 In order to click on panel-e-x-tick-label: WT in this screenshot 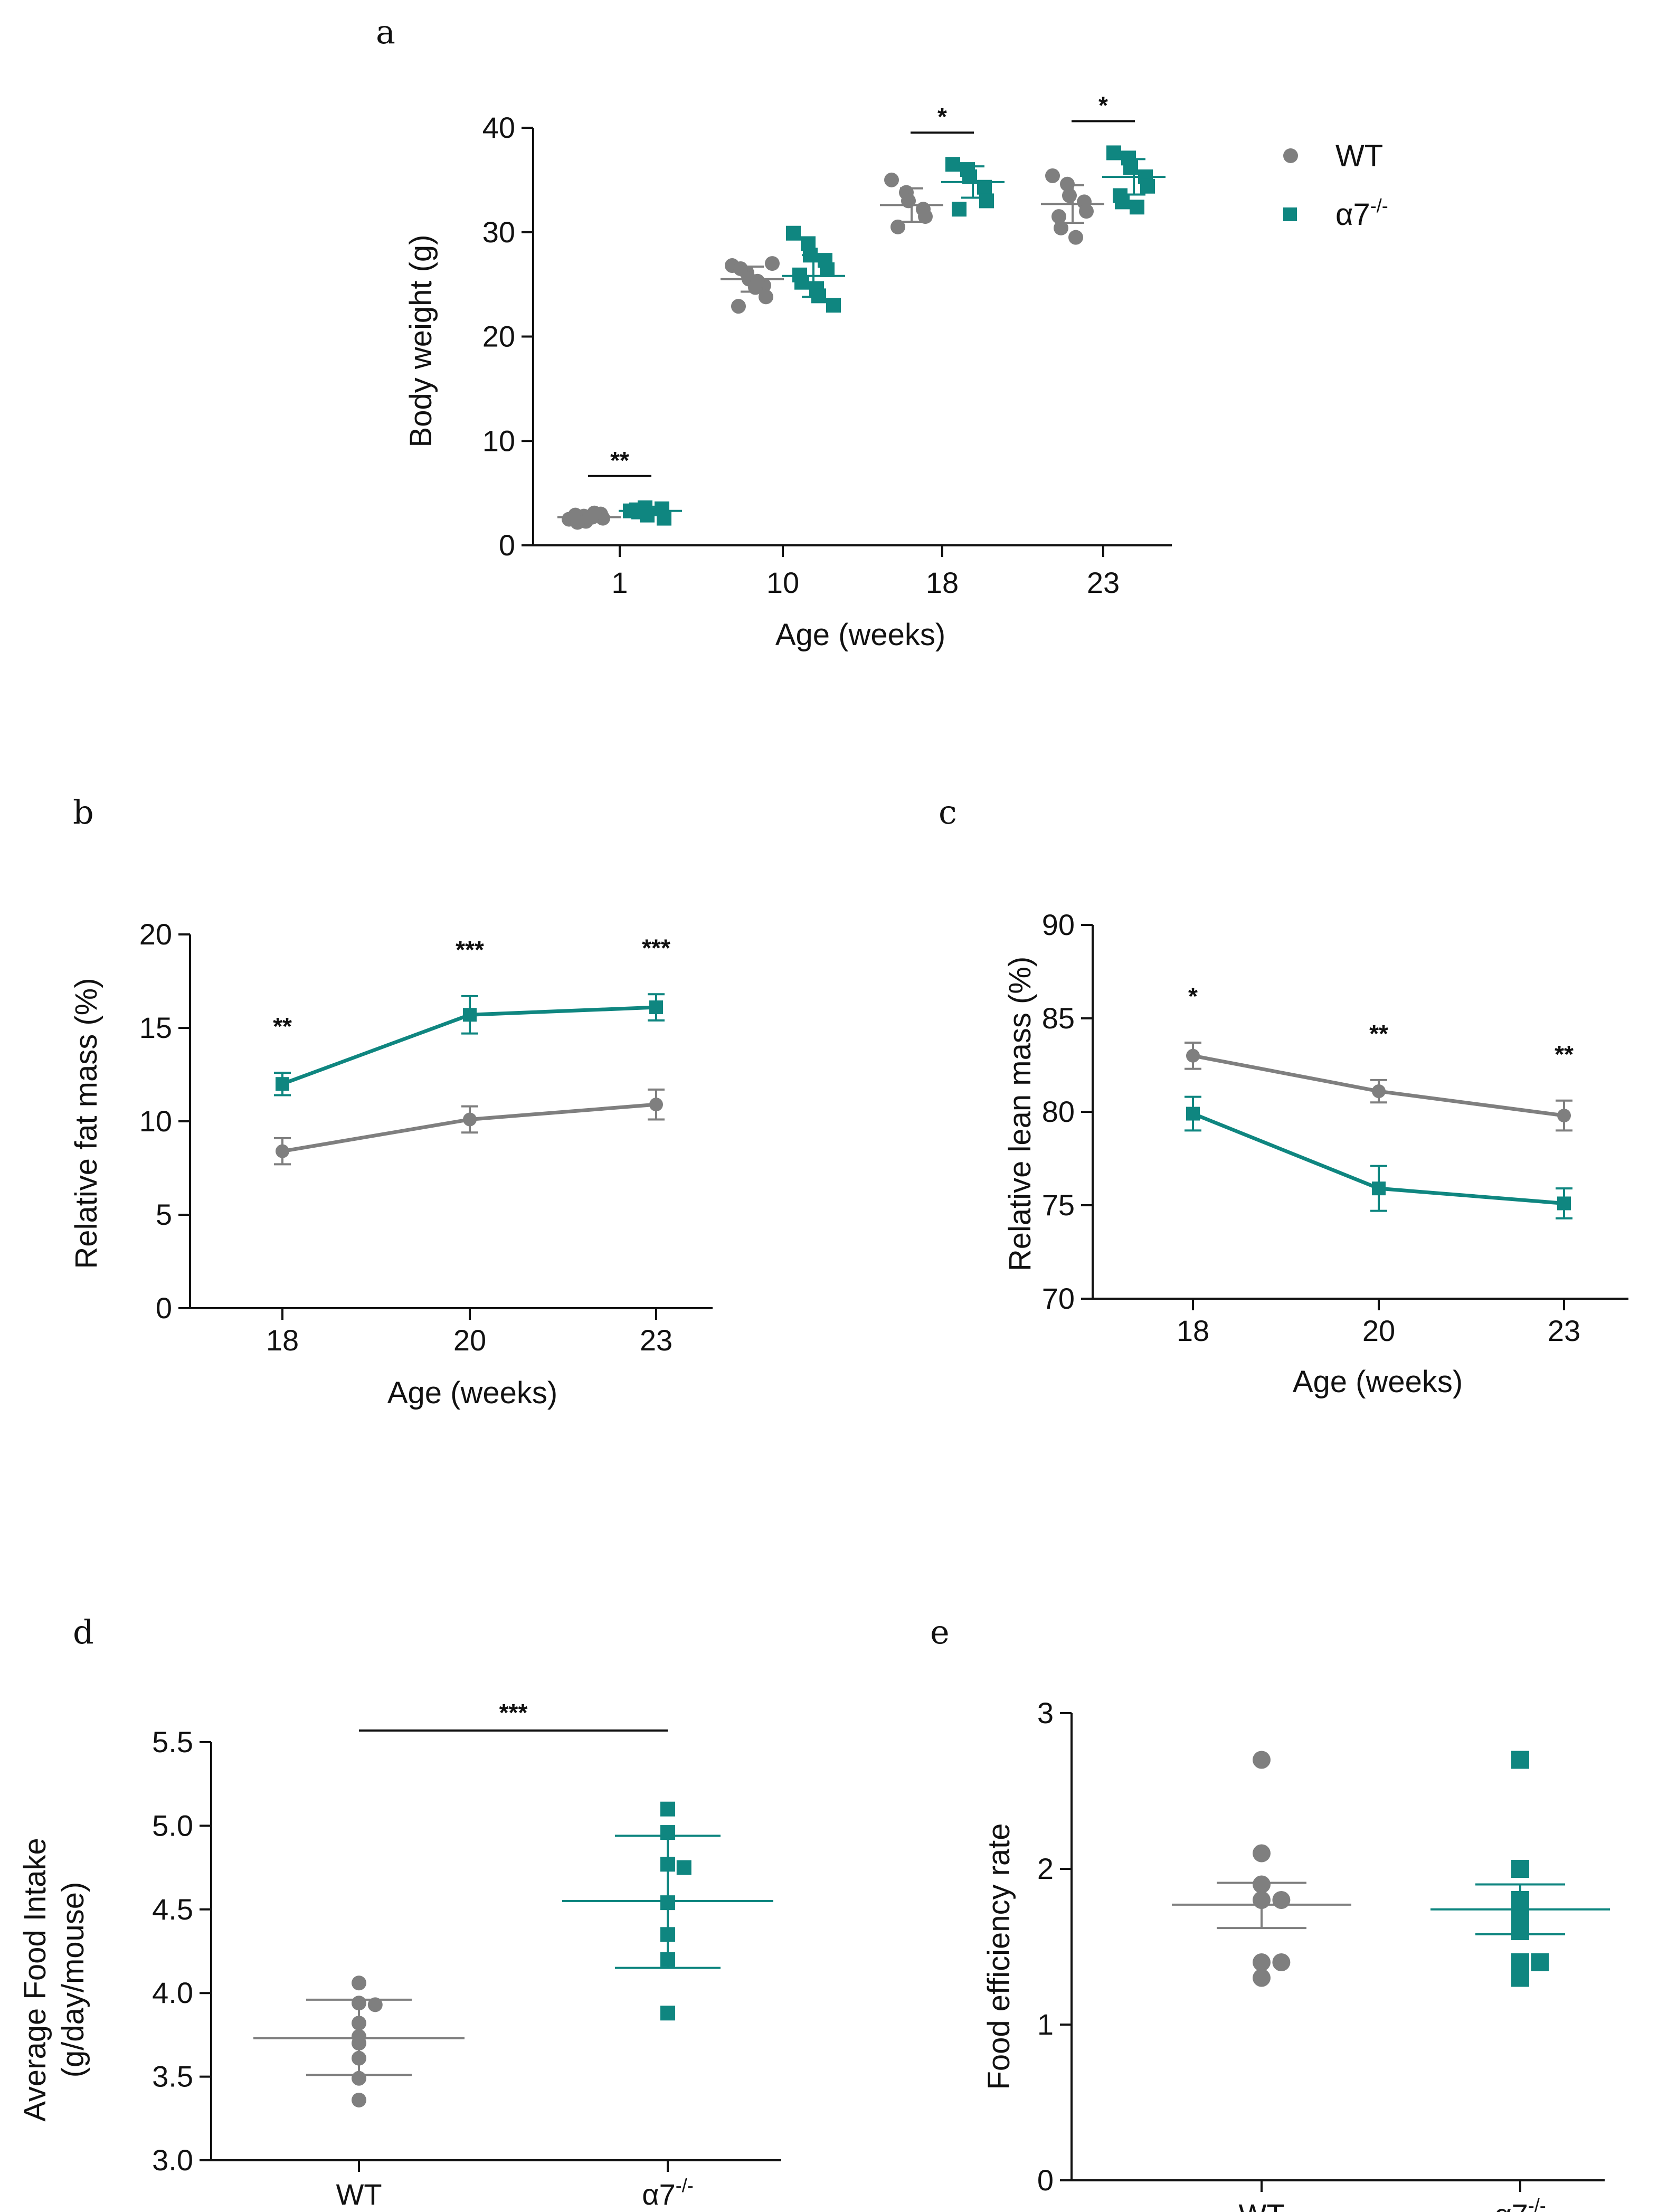, I will do `click(1261, 2205)`.